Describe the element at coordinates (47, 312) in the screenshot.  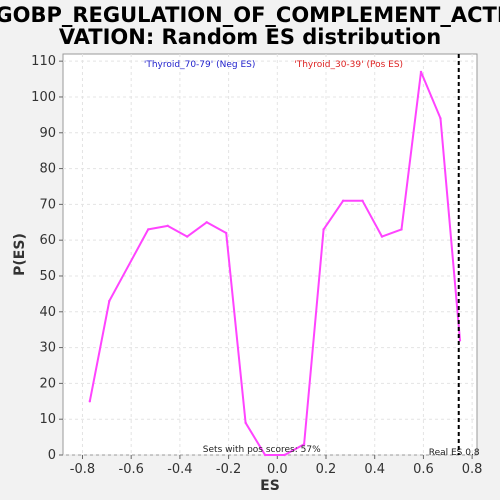
I see `y-tick-label: 40` at that location.